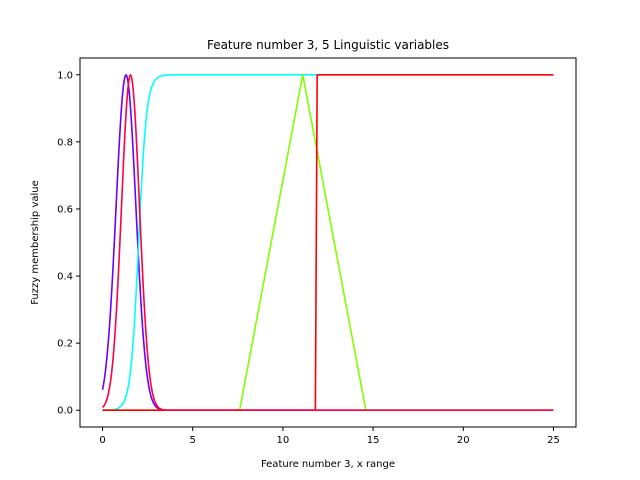  Describe the element at coordinates (328, 45) in the screenshot. I see `chart-title: Feature number 3, 5 Linguistic variables` at that location.